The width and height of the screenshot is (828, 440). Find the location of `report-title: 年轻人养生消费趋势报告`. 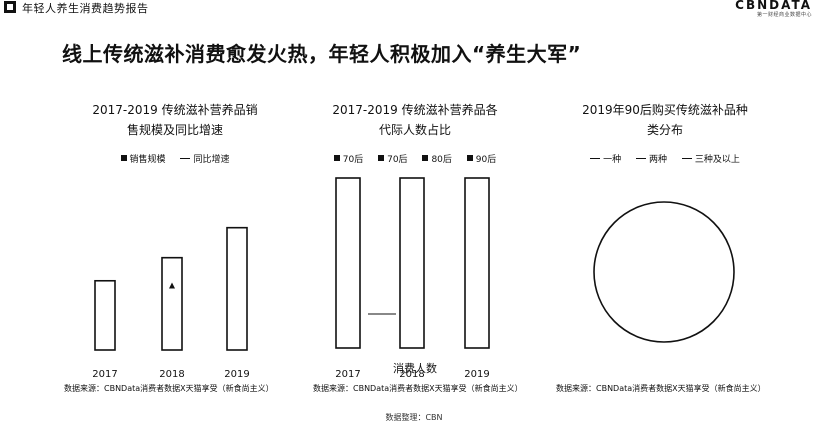

report-title: 年轻人养生消费趋势报告 is located at coordinates (85, 8).